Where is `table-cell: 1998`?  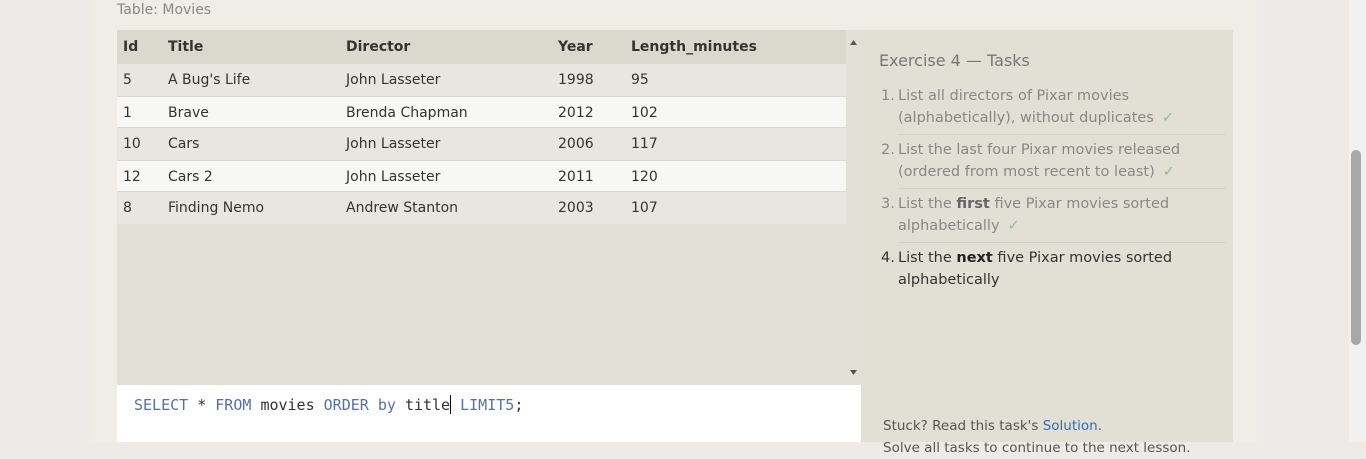
table-cell: 1998 is located at coordinates (576, 80).